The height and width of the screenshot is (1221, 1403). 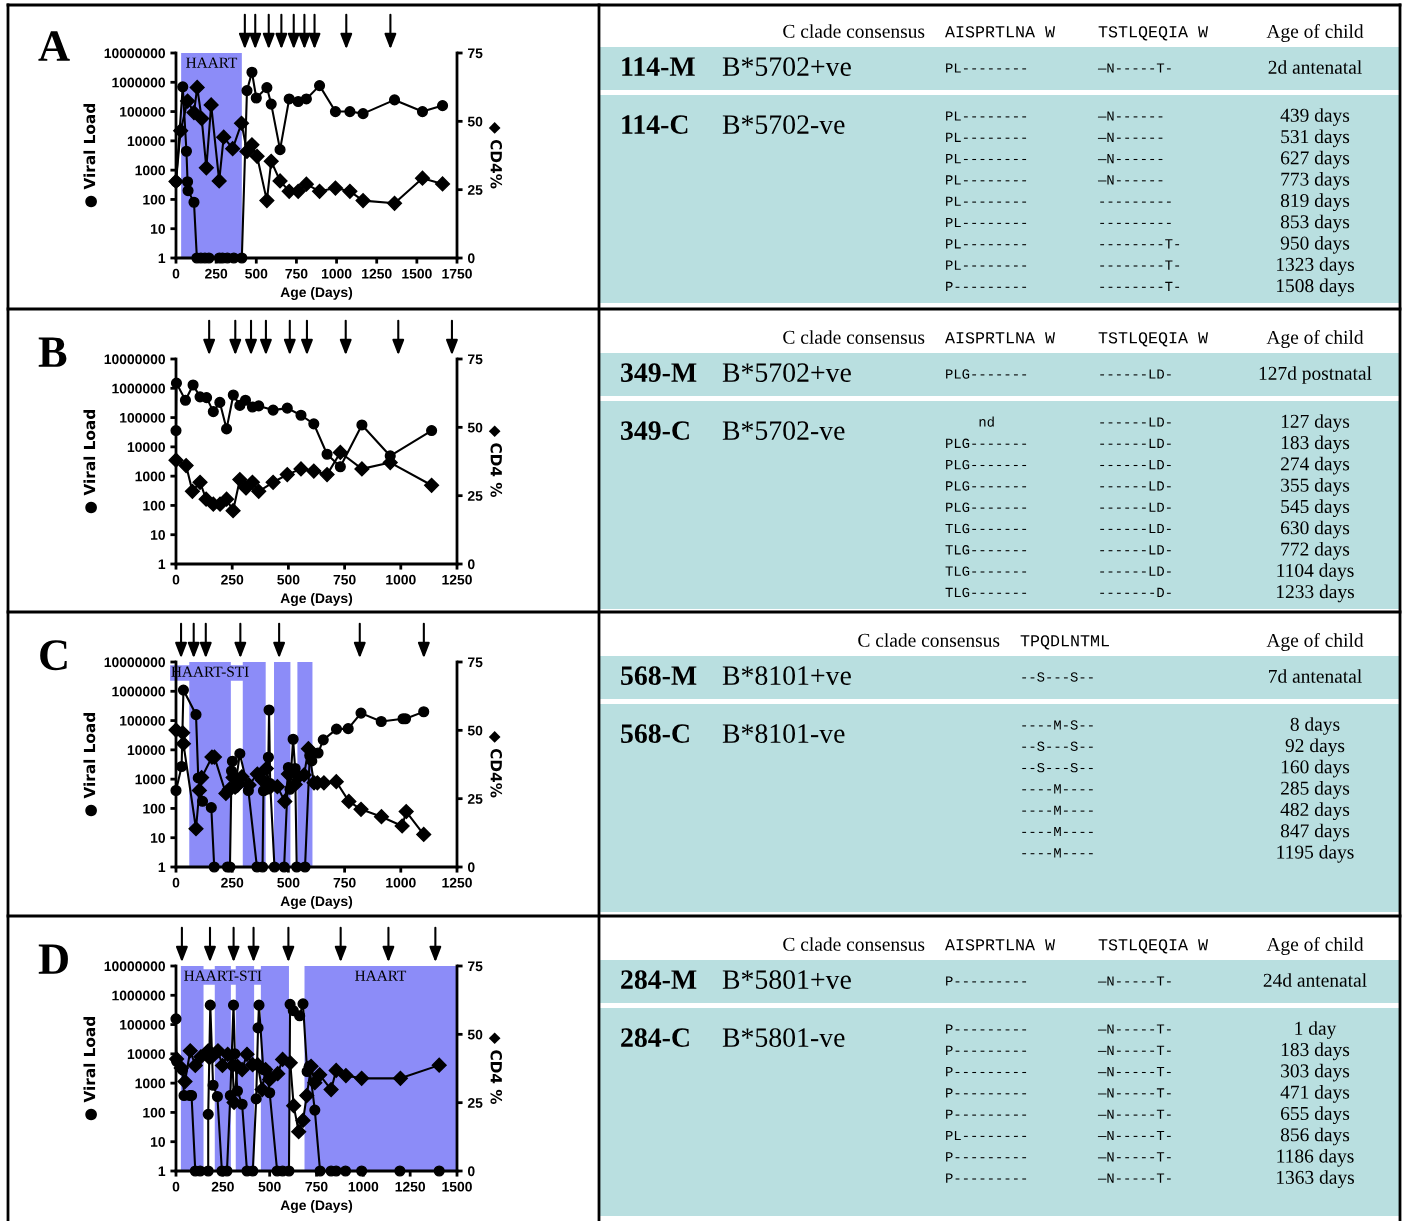 I want to click on text: 568-M, so click(x=659, y=675).